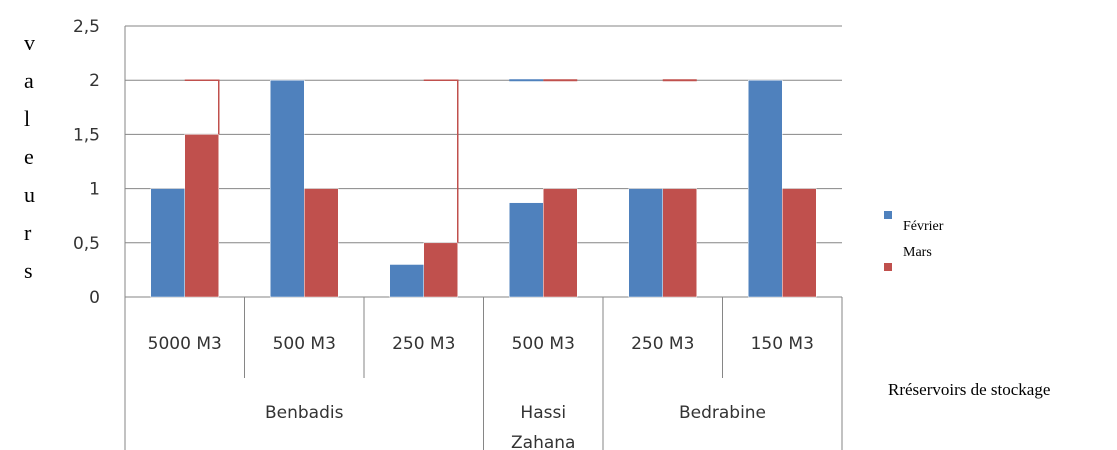  Describe the element at coordinates (888, 215) in the screenshot. I see `legend-swatch-fevrier` at that location.